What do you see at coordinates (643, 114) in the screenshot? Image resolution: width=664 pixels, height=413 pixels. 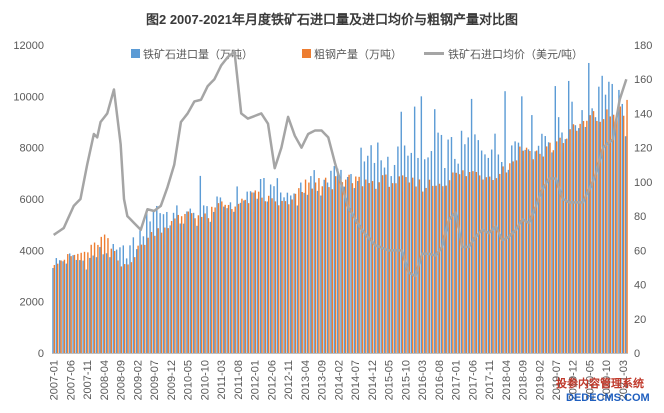 I see `right-axis-tick-label: 140` at bounding box center [643, 114].